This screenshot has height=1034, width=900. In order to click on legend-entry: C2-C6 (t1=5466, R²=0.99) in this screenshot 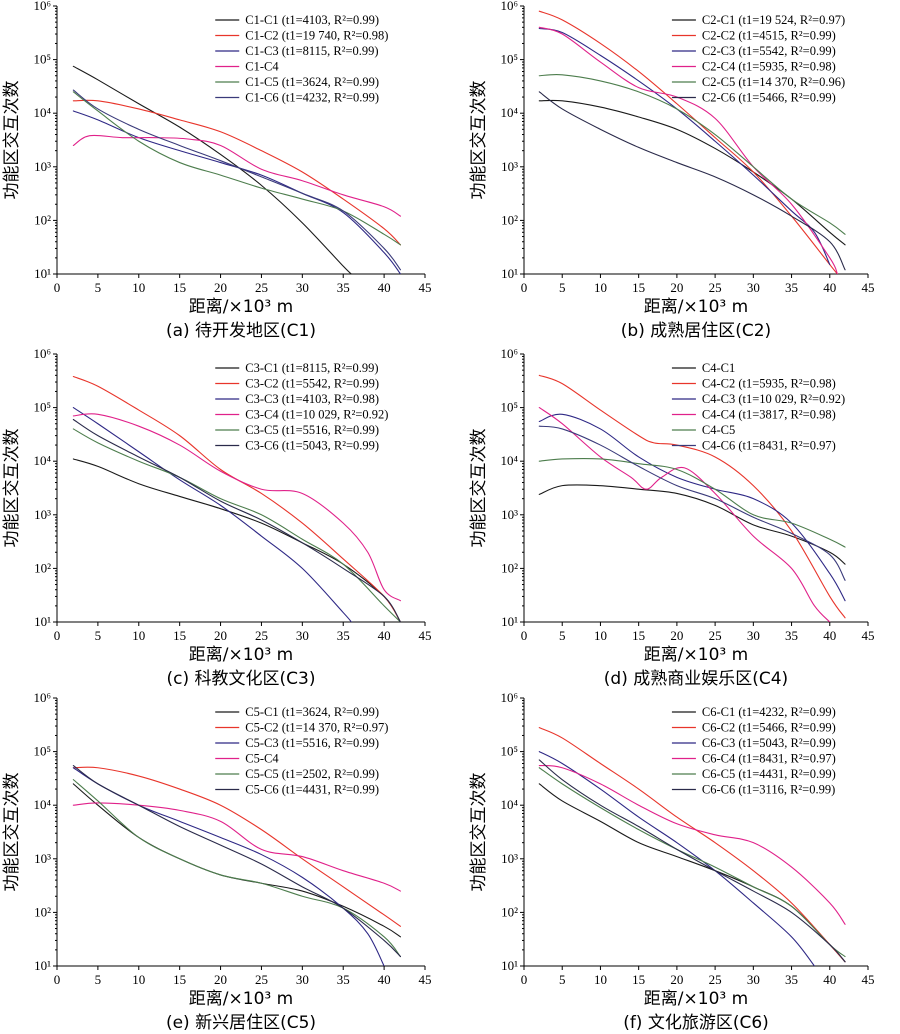, I will do `click(769, 98)`.